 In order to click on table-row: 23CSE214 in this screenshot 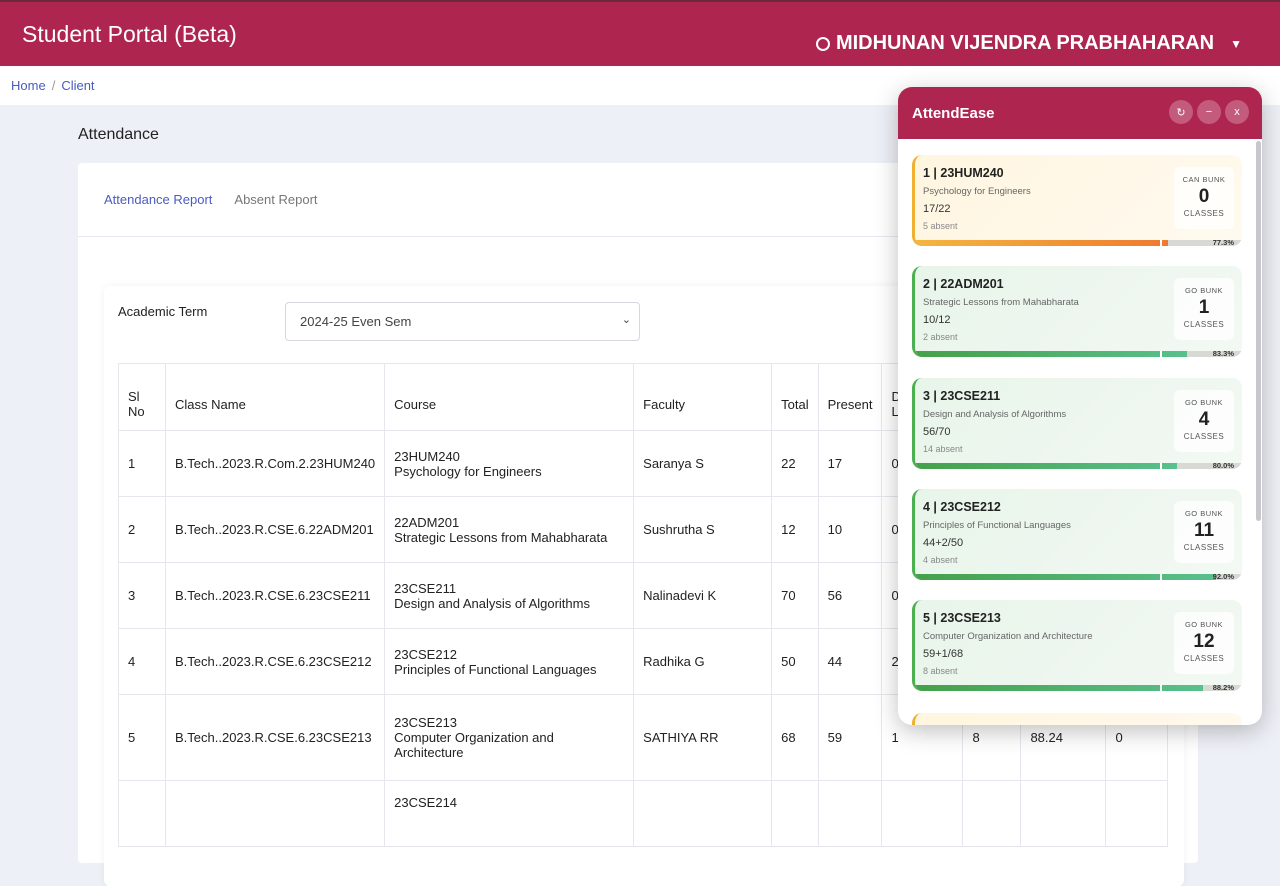, I will do `click(643, 813)`.